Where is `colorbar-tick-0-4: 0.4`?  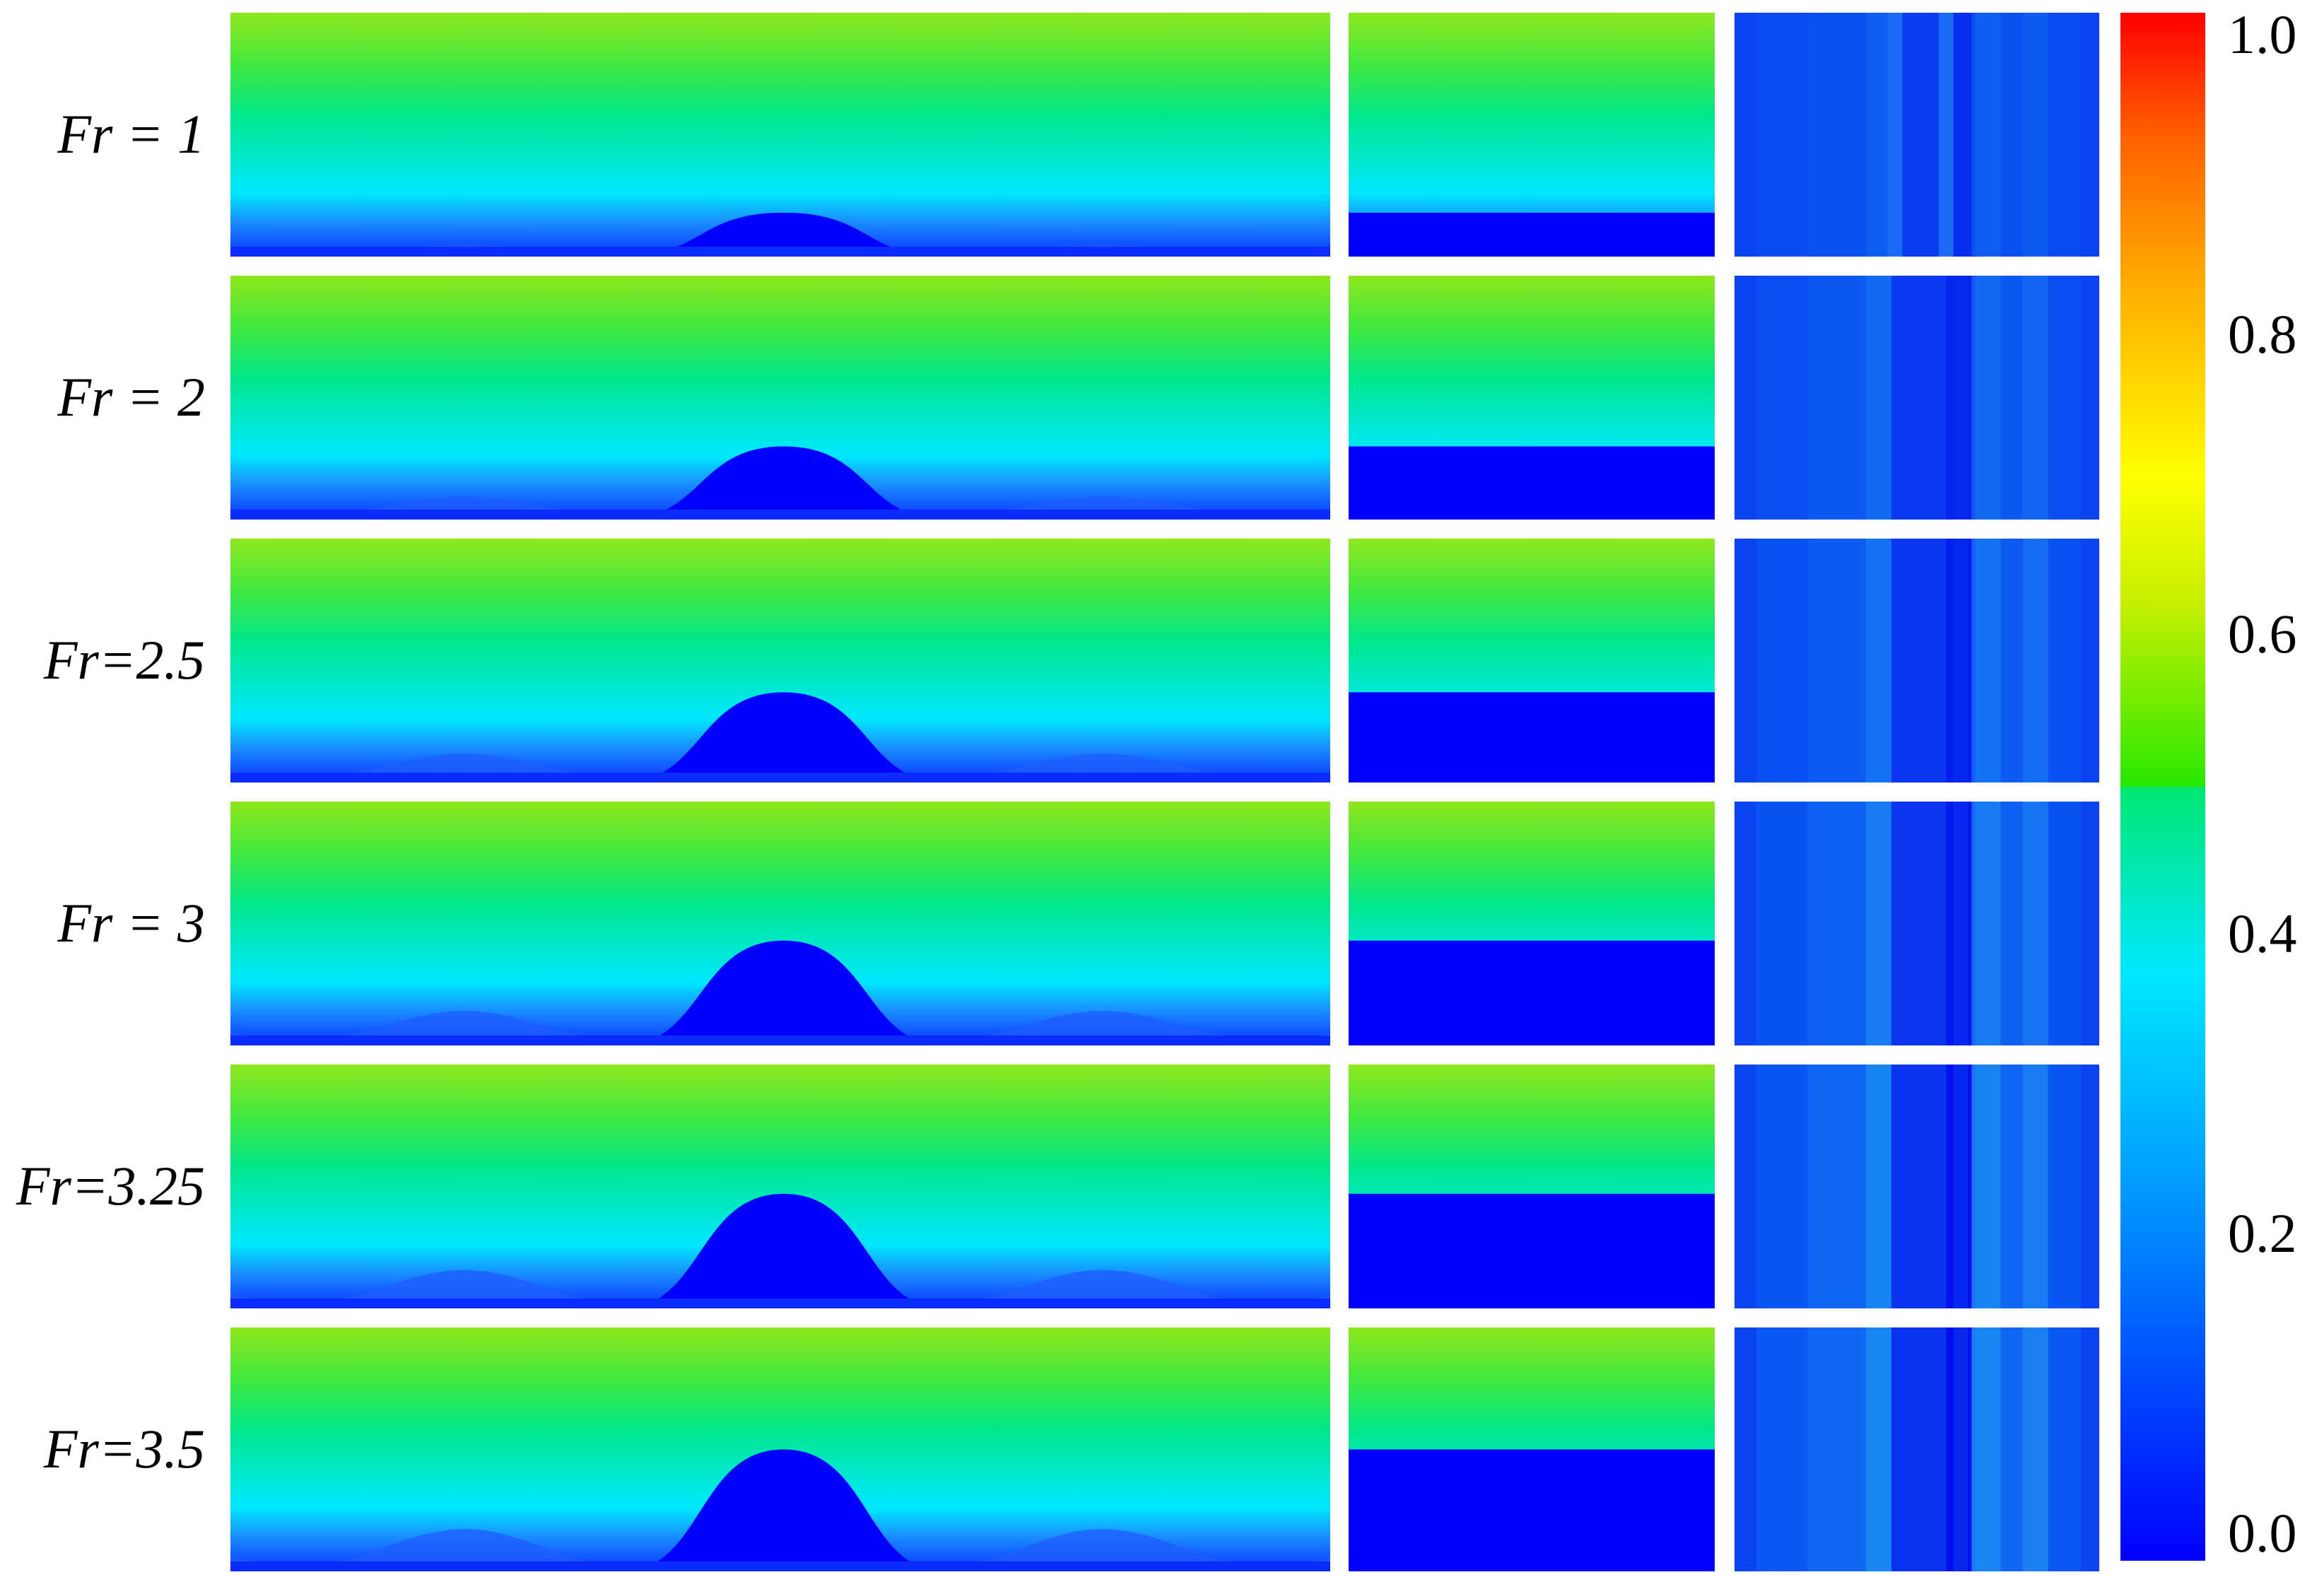
colorbar-tick-0-4: 0.4 is located at coordinates (2262, 933).